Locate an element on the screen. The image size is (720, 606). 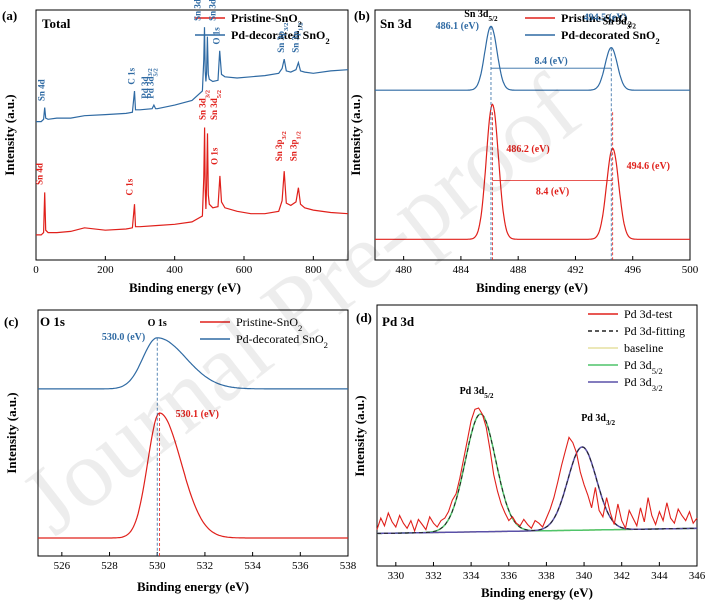
panel-a-annot-red: Sn 3p3/2 is located at coordinates (281, 146).